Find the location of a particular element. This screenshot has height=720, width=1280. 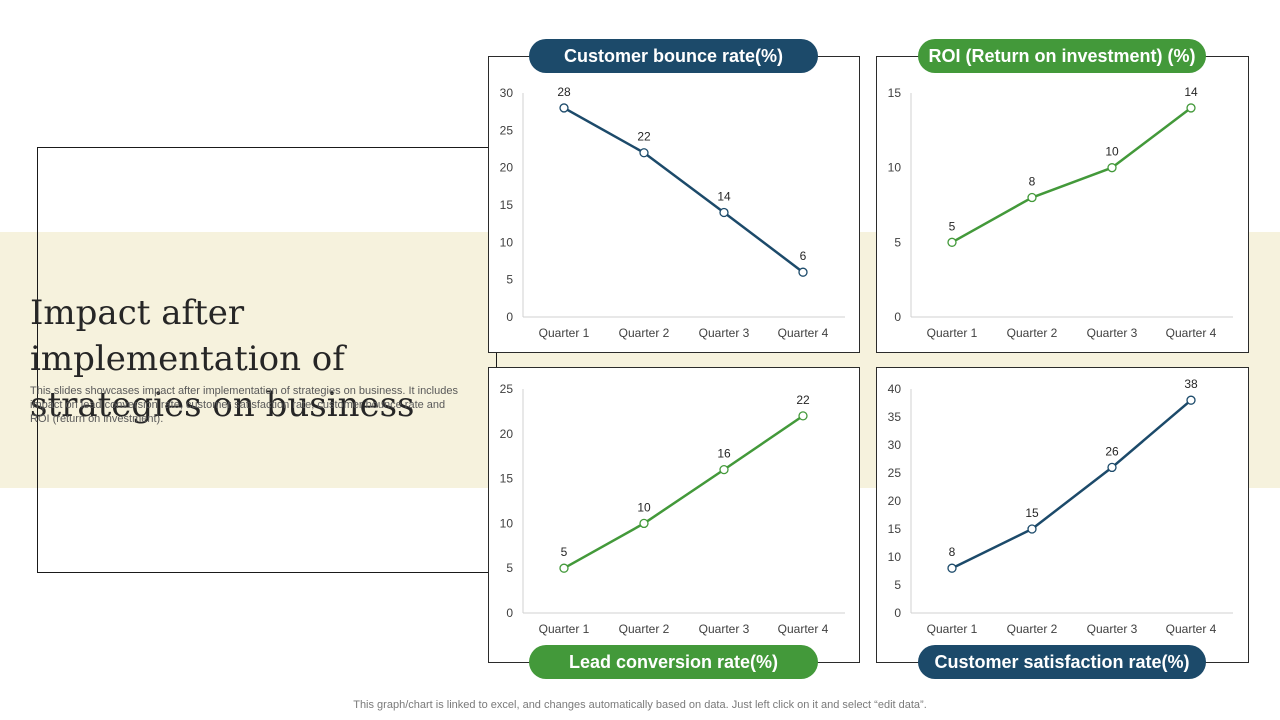

data-label: 26 is located at coordinates (1112, 451).